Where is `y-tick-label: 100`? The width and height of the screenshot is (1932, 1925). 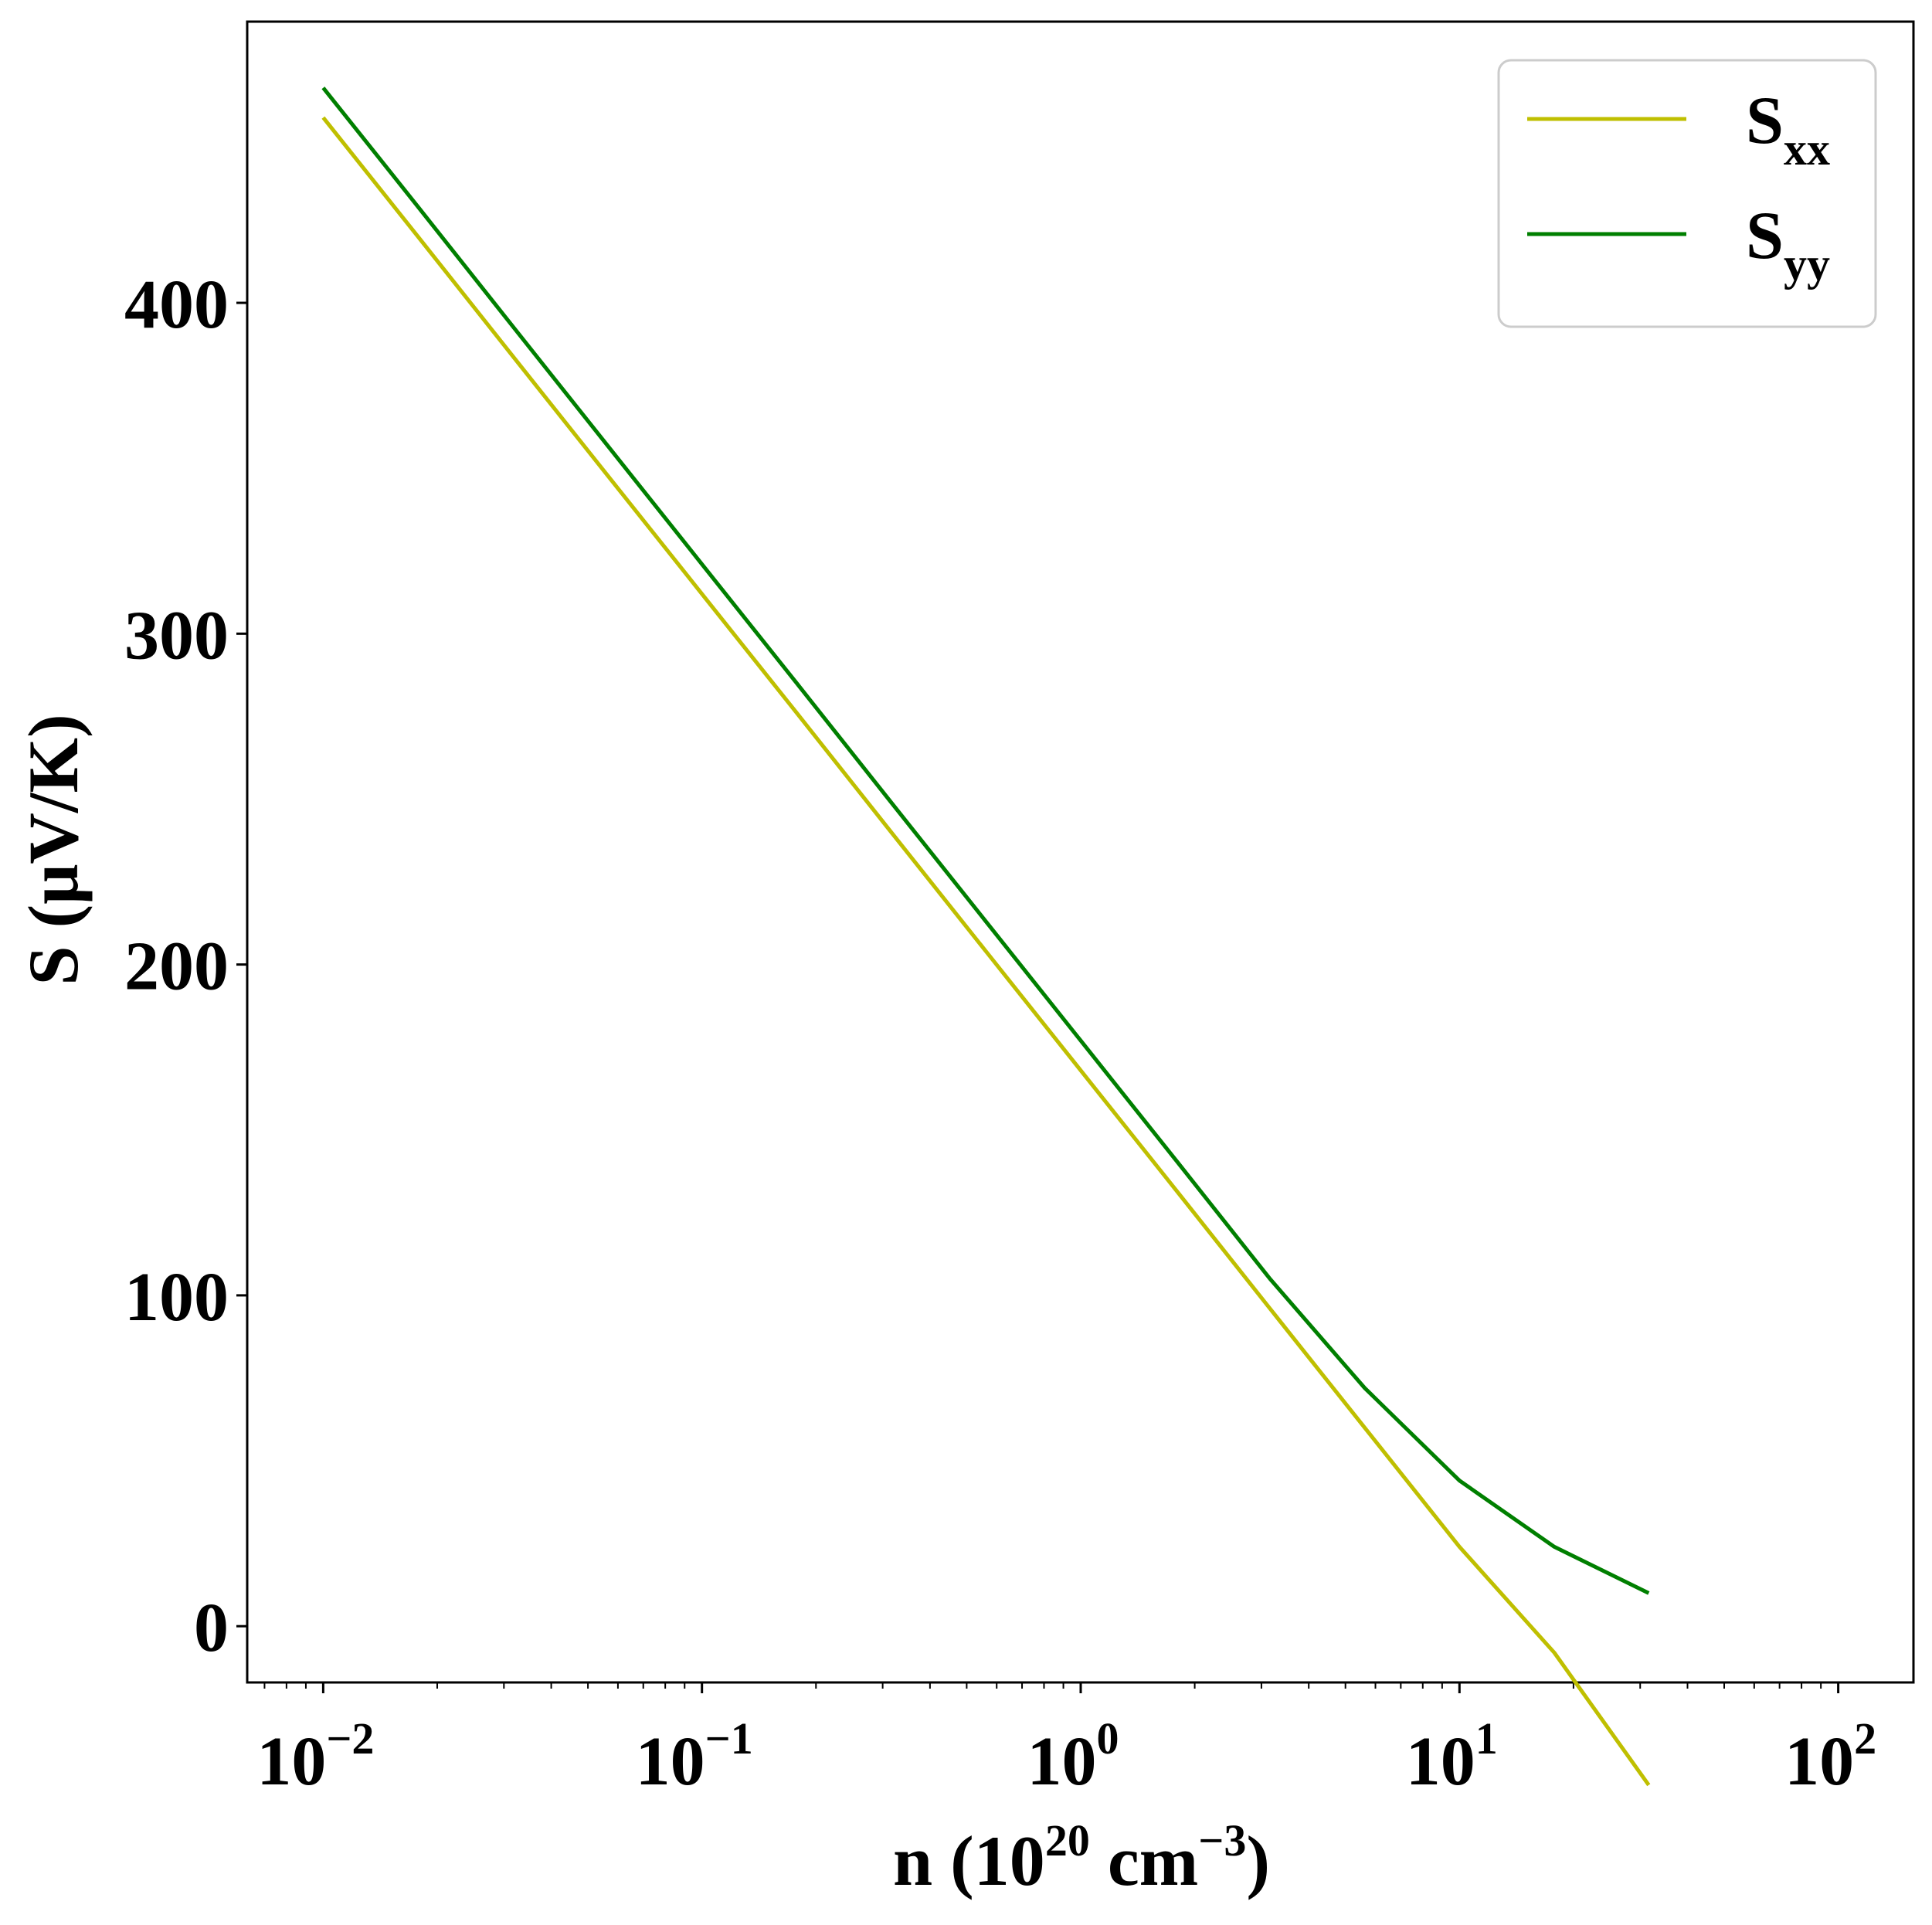
y-tick-label: 100 is located at coordinates (177, 1297).